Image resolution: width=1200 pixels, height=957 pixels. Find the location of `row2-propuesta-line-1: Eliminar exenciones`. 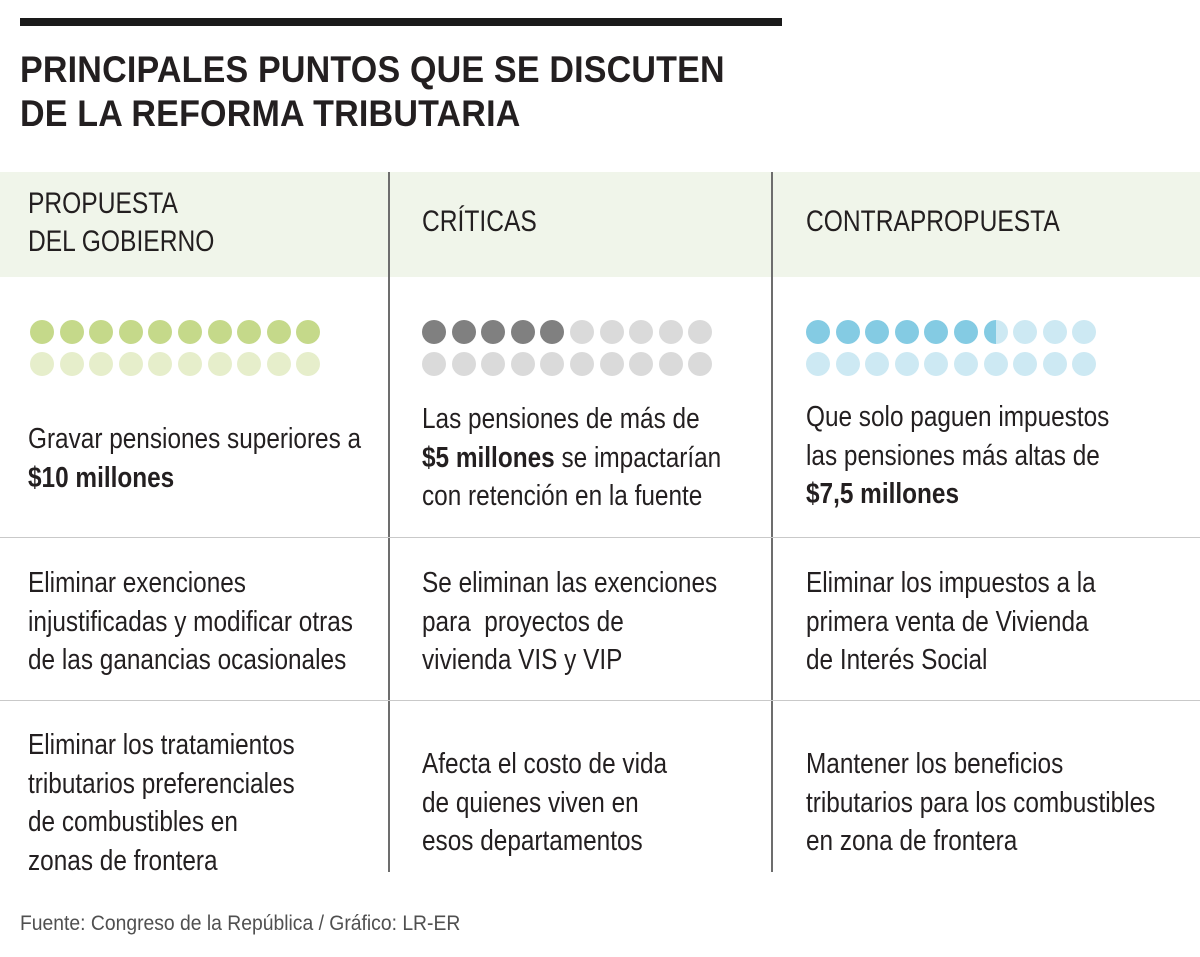

row2-propuesta-line-1: Eliminar exenciones is located at coordinates (137, 583).